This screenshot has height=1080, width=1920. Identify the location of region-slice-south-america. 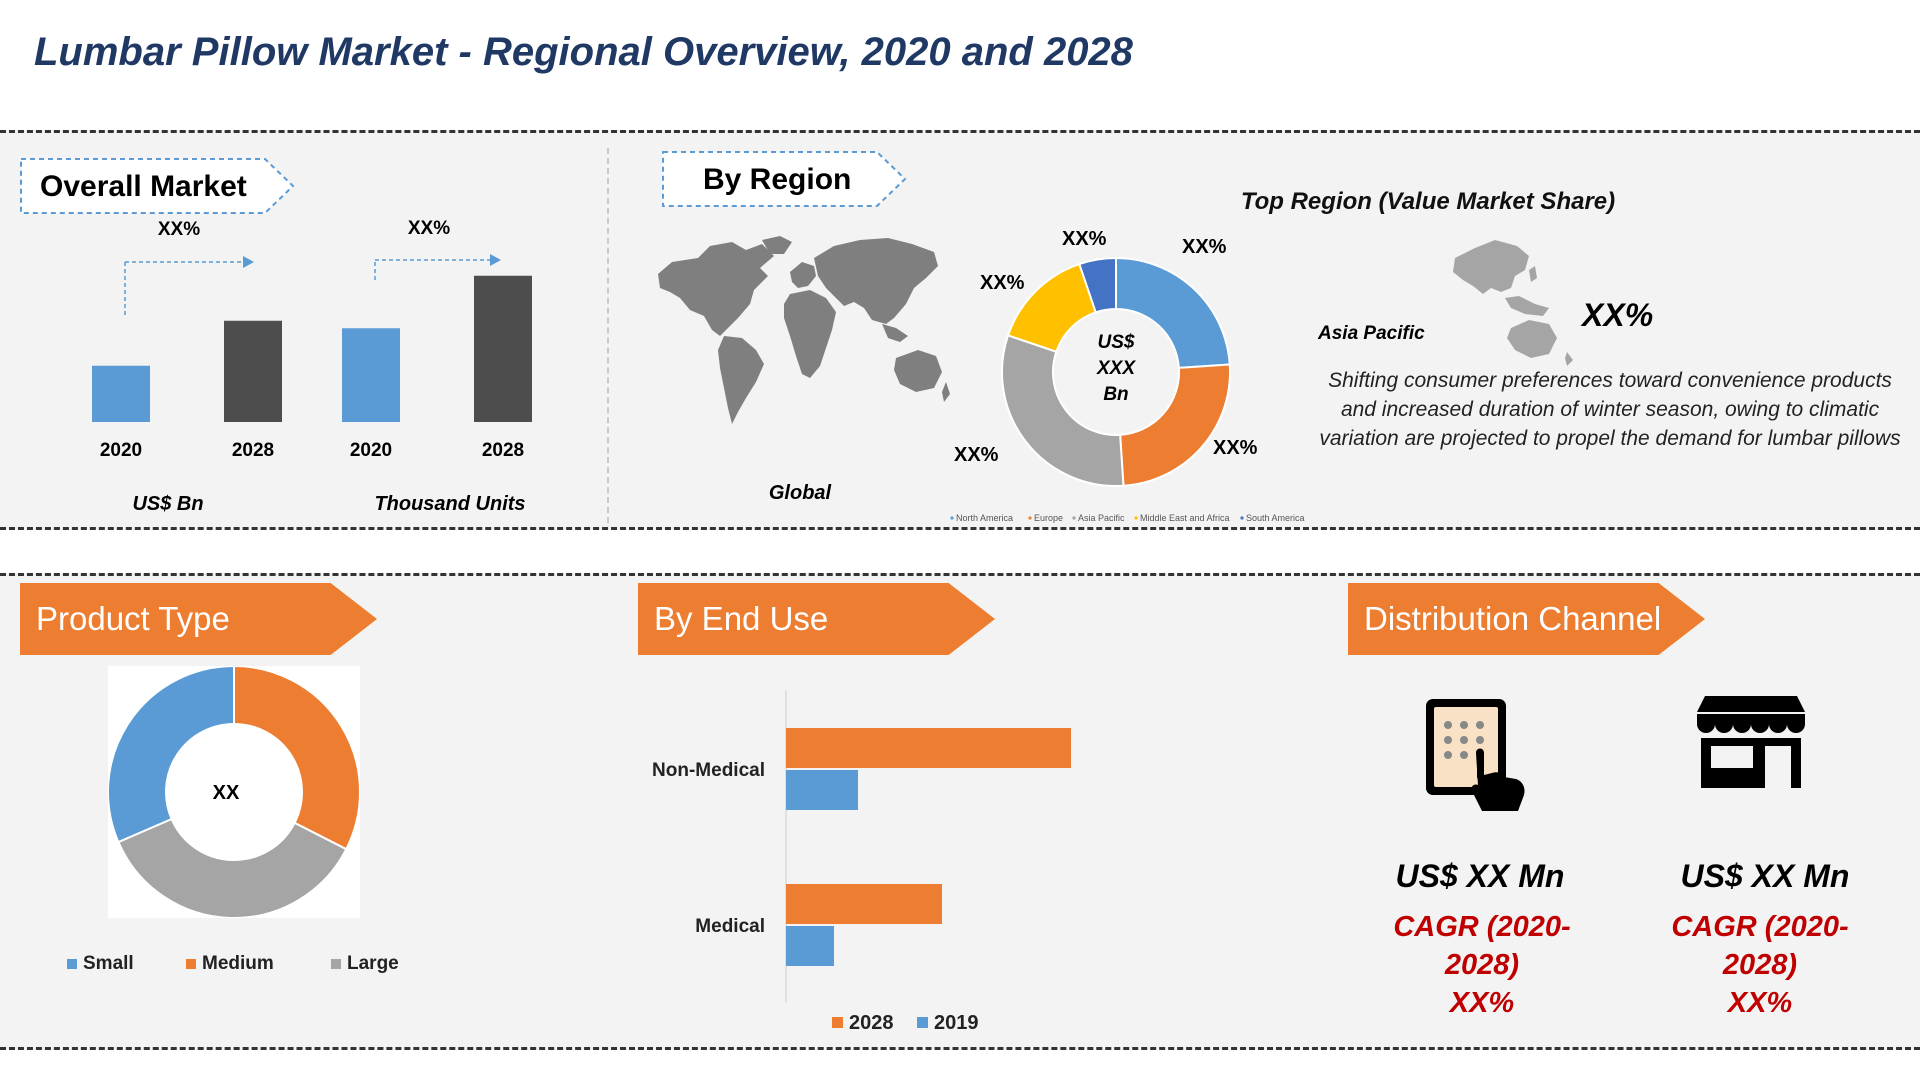
(1097, 285).